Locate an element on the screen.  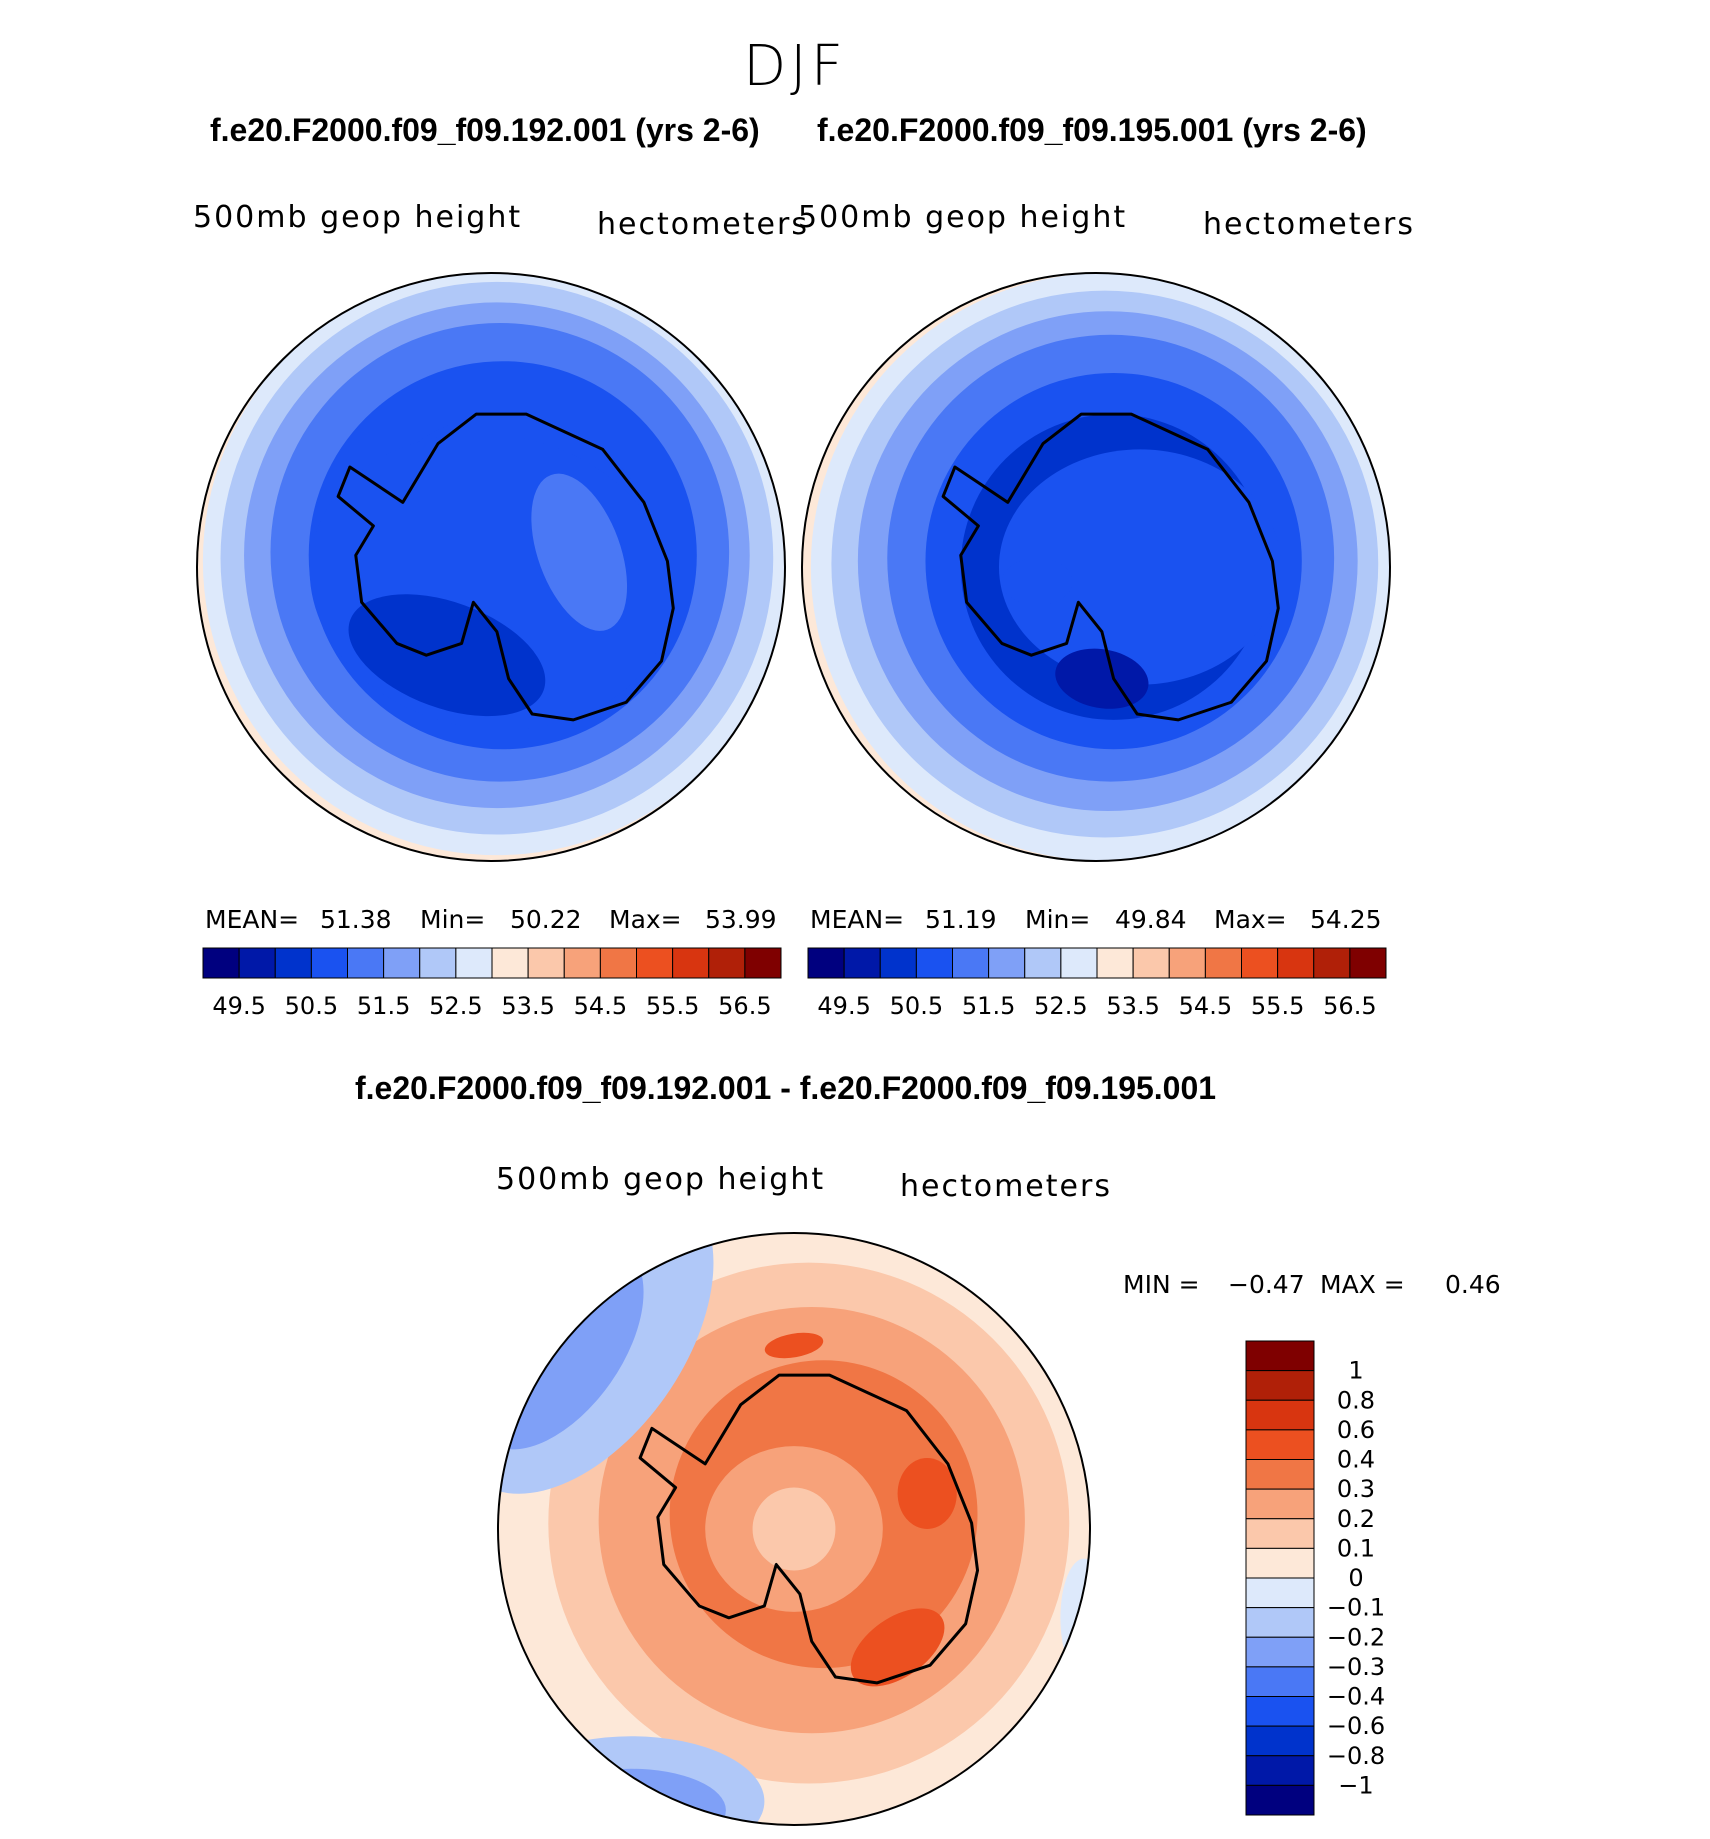
panel2-max-value: 54.25 is located at coordinates (1346, 919).